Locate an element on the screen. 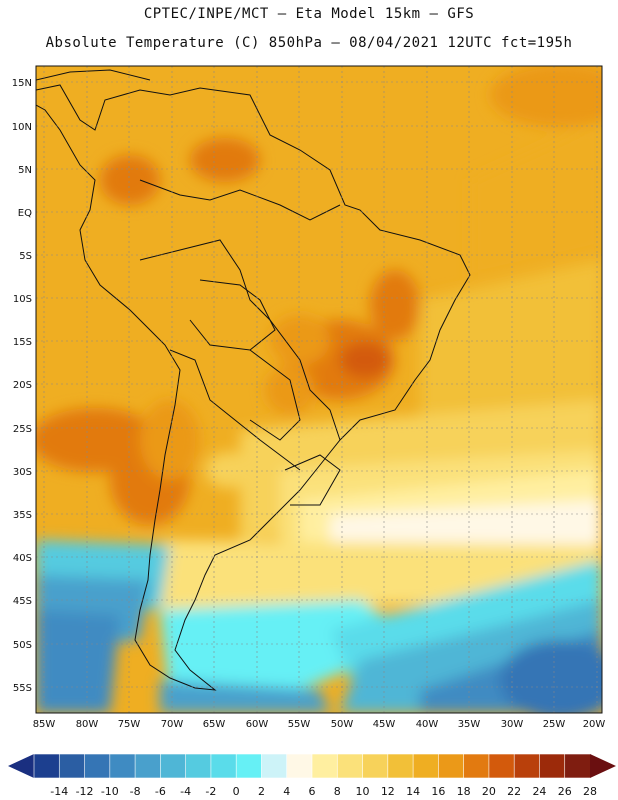  lon-label: 25W is located at coordinates (554, 724).